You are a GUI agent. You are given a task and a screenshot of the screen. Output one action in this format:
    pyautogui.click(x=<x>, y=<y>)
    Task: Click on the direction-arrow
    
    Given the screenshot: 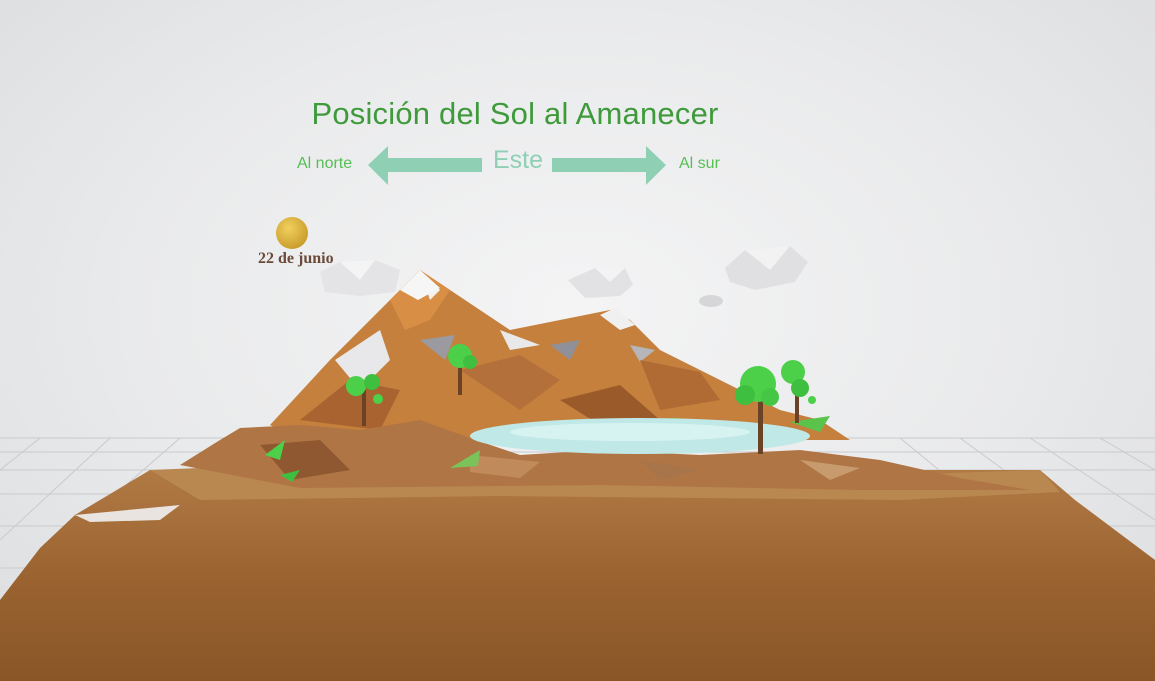 What is the action you would take?
    pyautogui.click(x=517, y=165)
    